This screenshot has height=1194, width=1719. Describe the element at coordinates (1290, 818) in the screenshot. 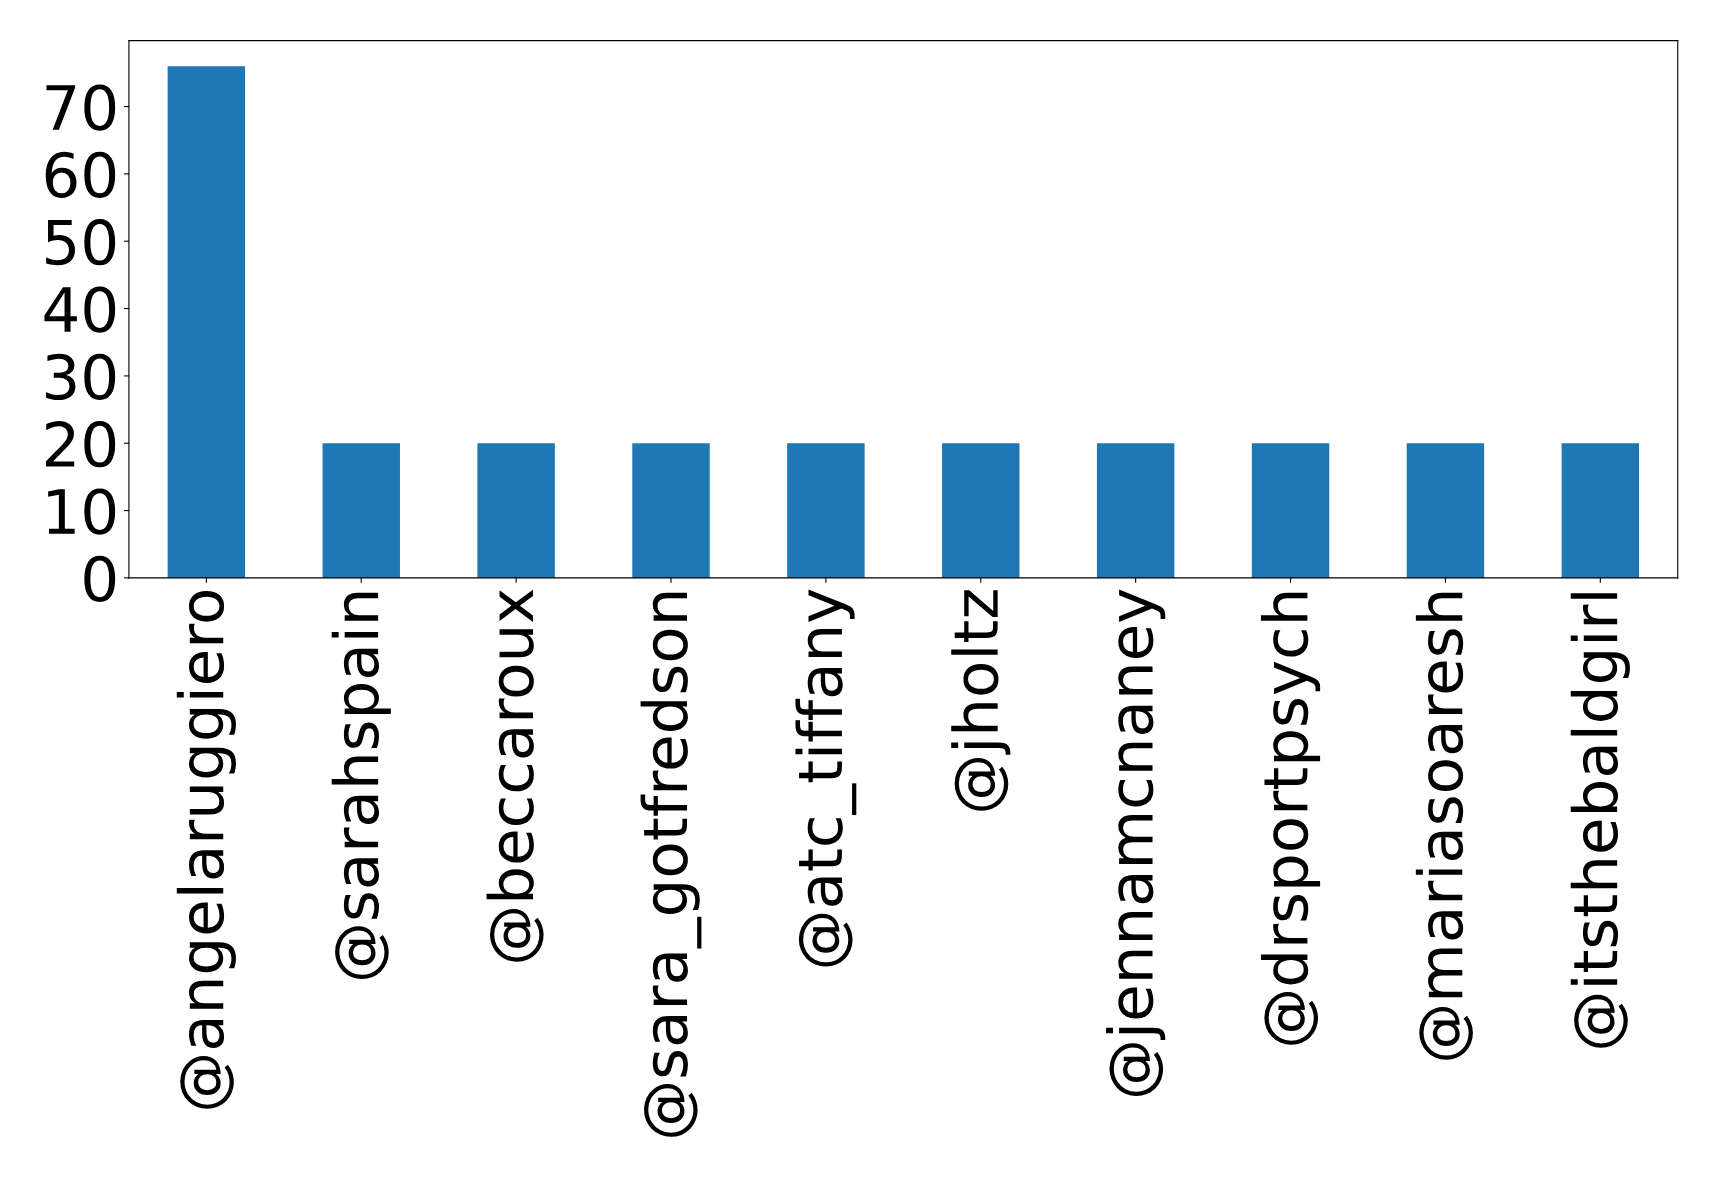

I see `x-tick-label: @drsportpsych` at that location.